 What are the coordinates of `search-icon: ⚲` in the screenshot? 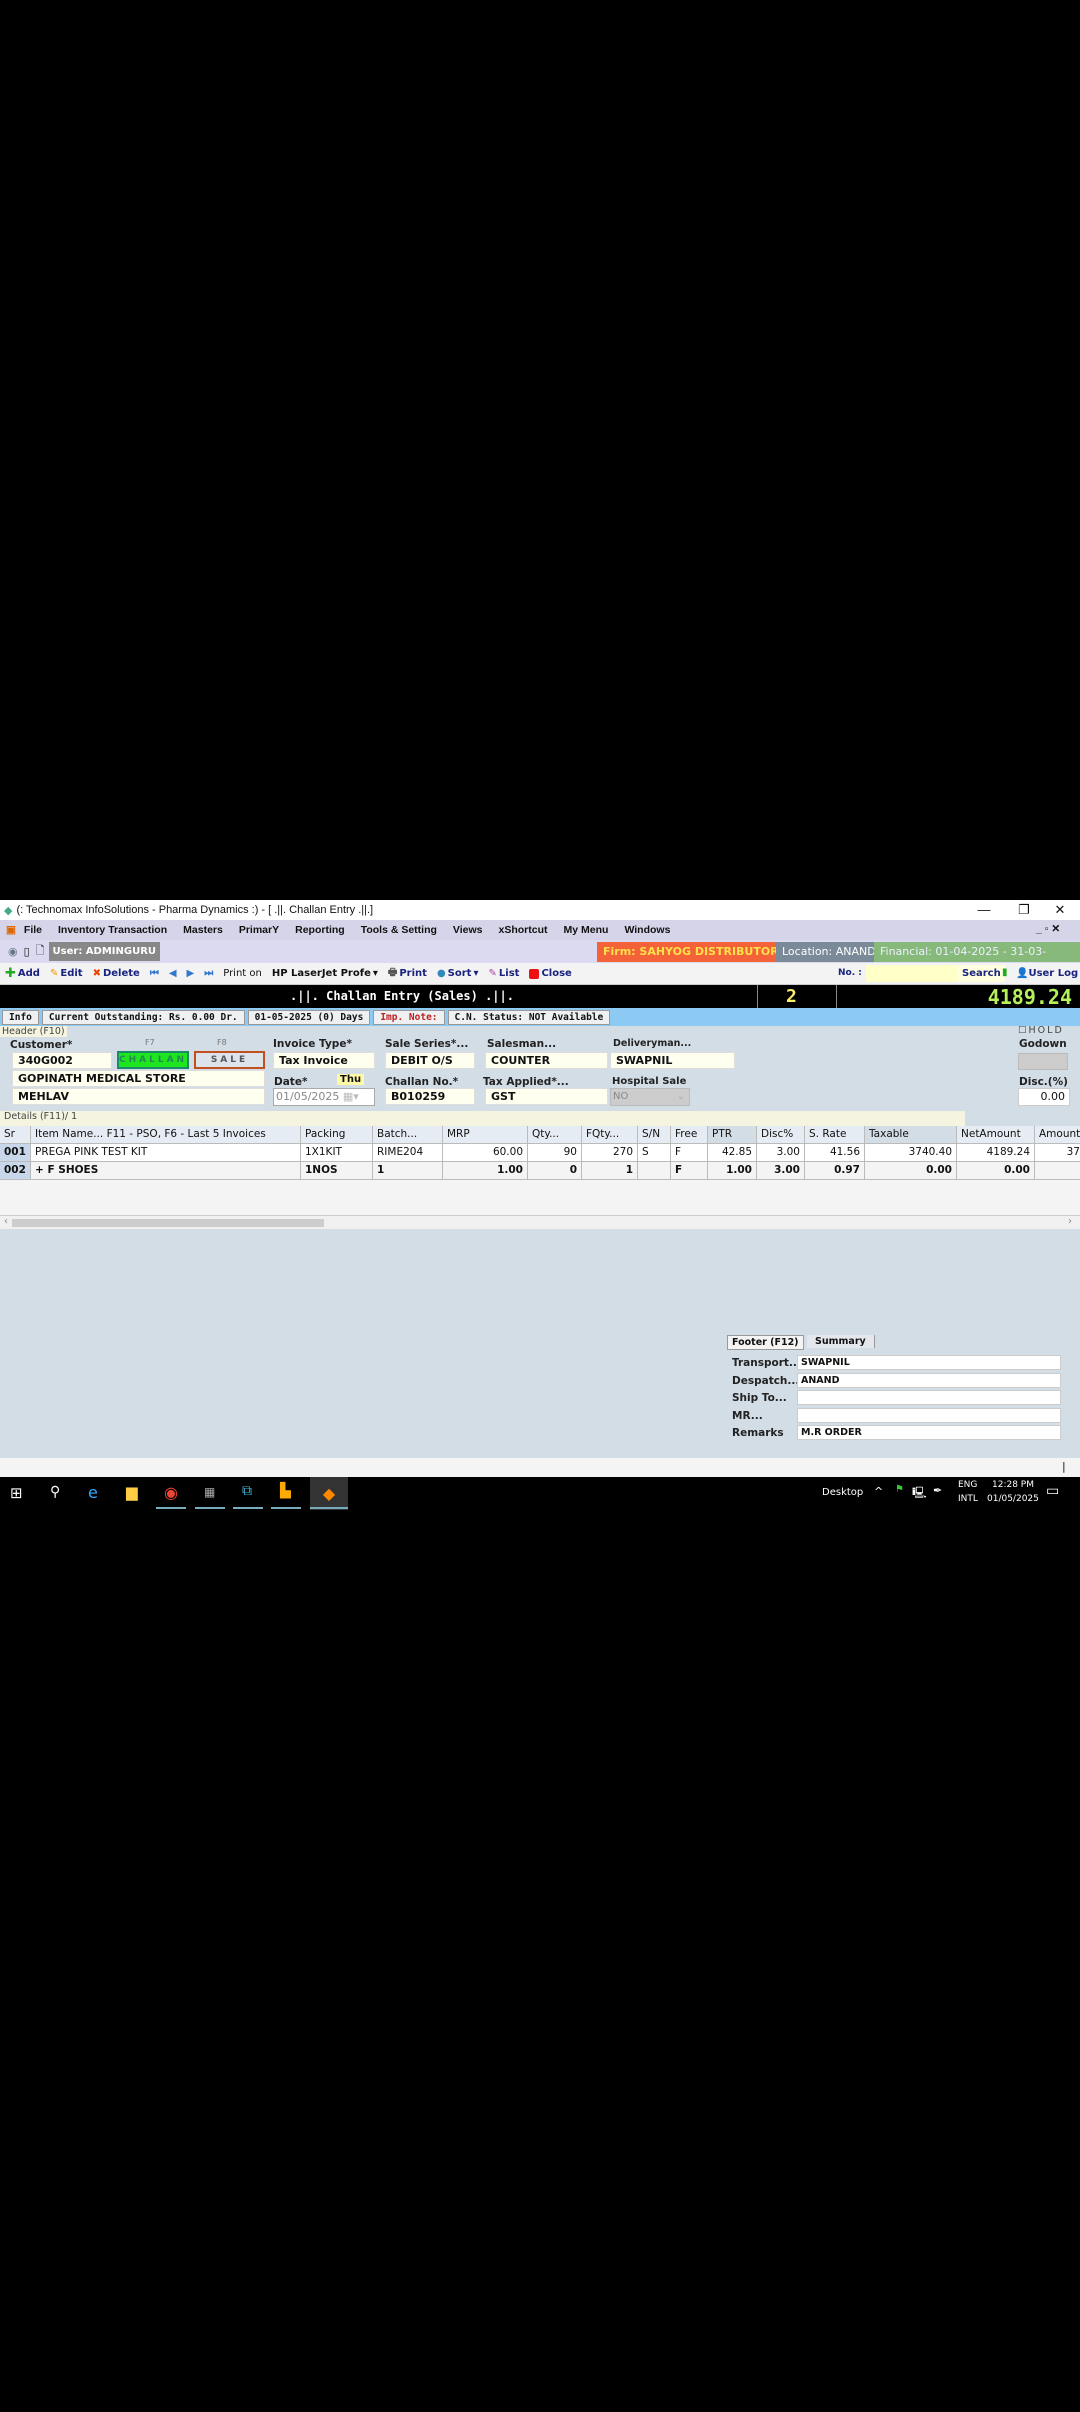 It's located at (55, 1492).